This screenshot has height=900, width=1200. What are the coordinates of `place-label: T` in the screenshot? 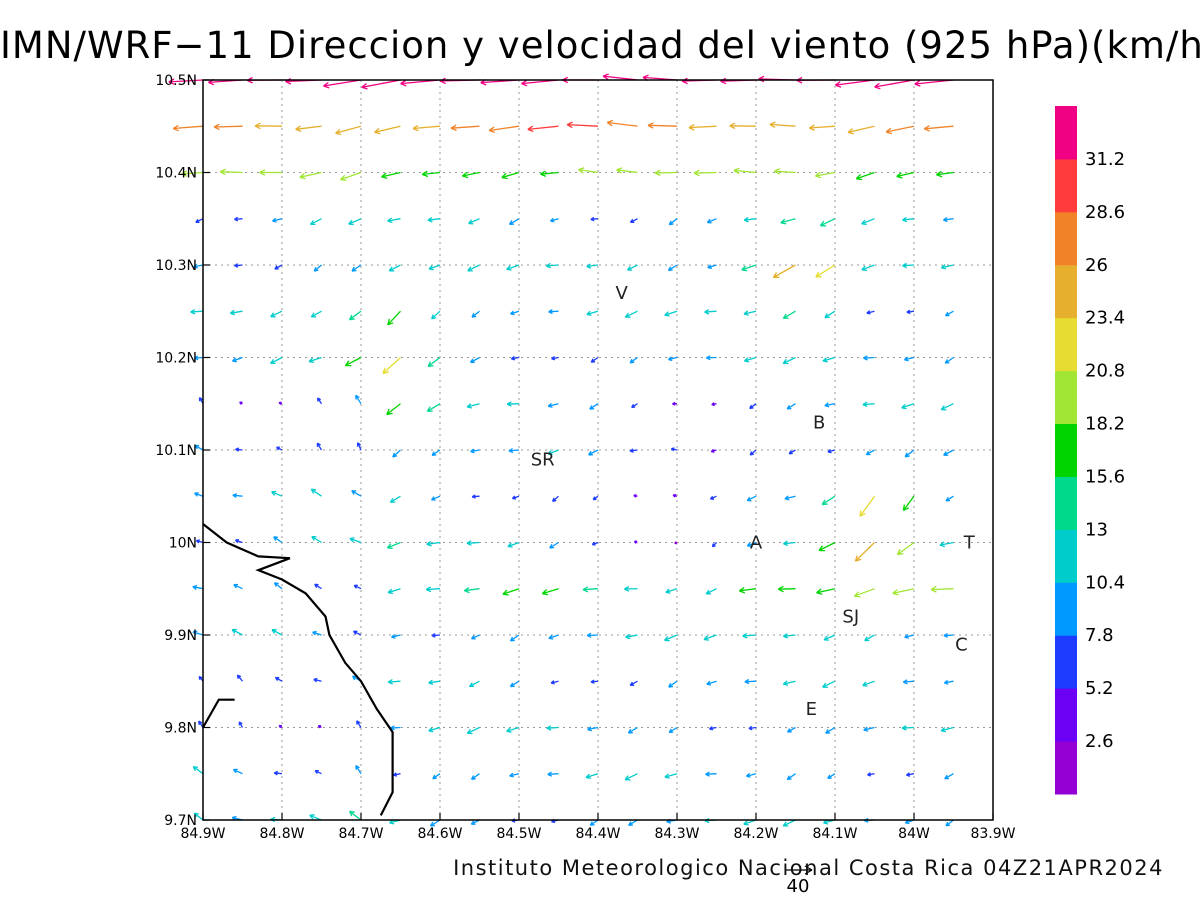 It's located at (969, 543).